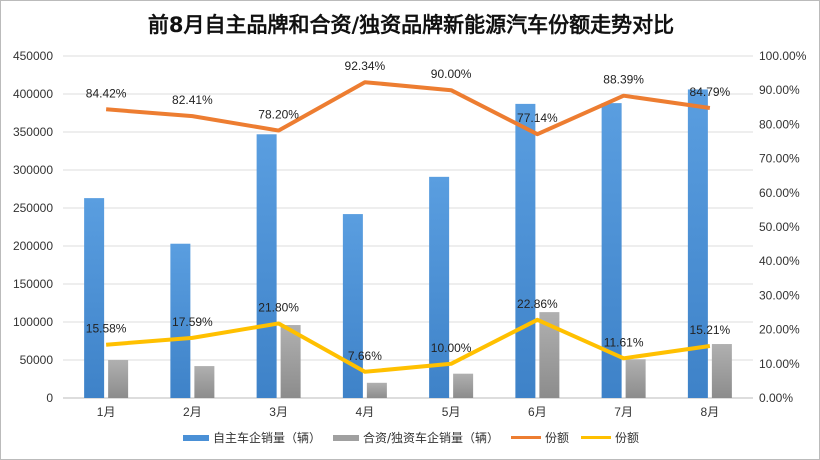  Describe the element at coordinates (779, 295) in the screenshot. I see `right-tick-label: 30.00%` at that location.